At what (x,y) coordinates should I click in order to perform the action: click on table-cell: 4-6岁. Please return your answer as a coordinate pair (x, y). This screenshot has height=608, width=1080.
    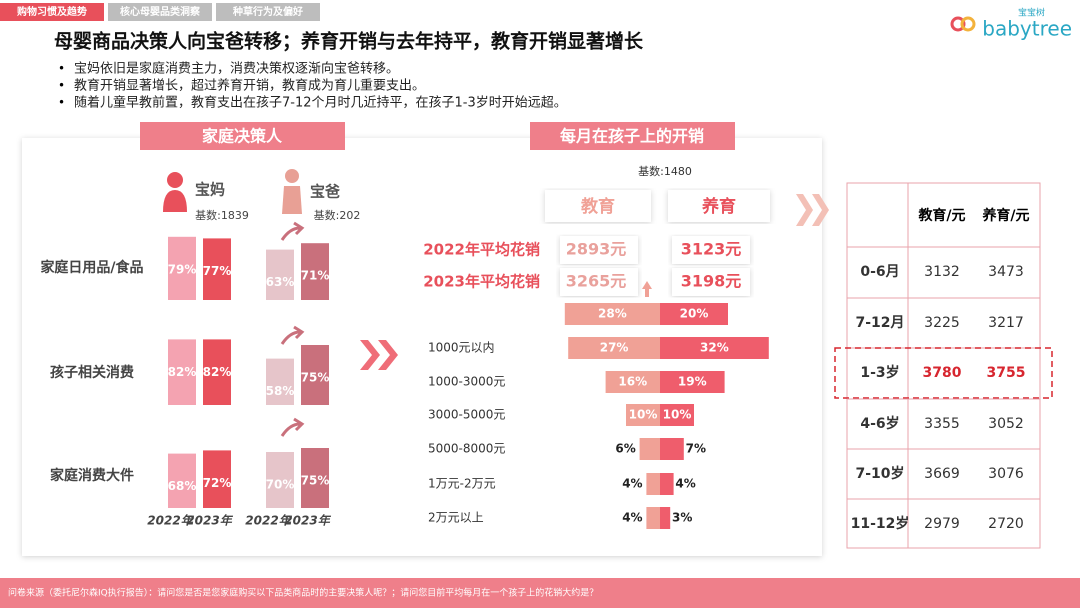
    Looking at the image, I should click on (879, 423).